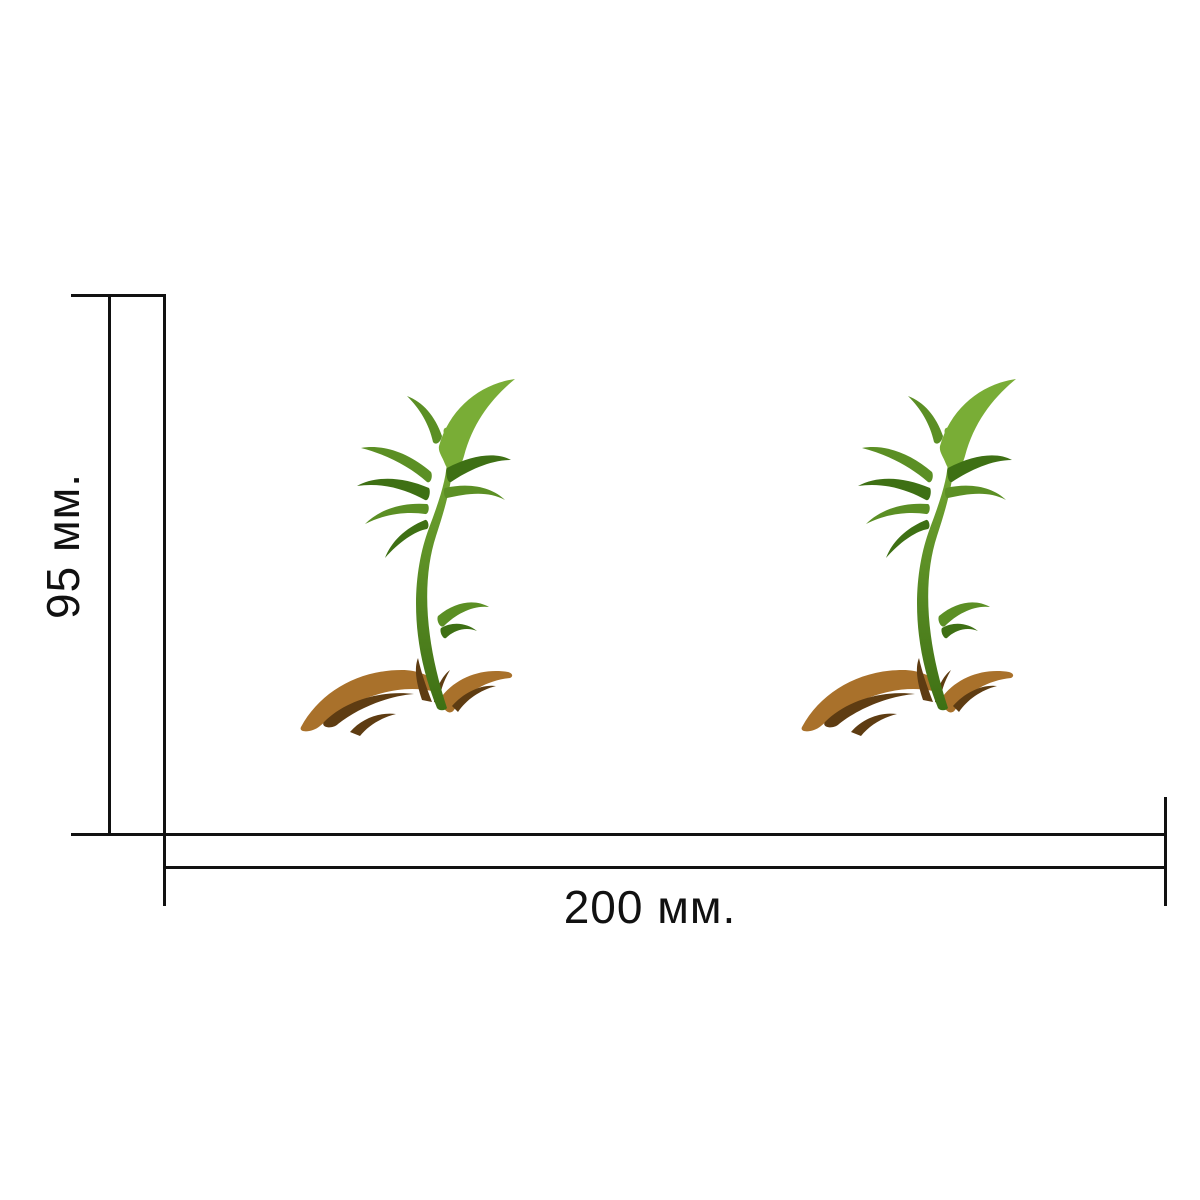 This screenshot has width=1200, height=1200. What do you see at coordinates (118, 295) in the screenshot?
I see `height-top-tick` at bounding box center [118, 295].